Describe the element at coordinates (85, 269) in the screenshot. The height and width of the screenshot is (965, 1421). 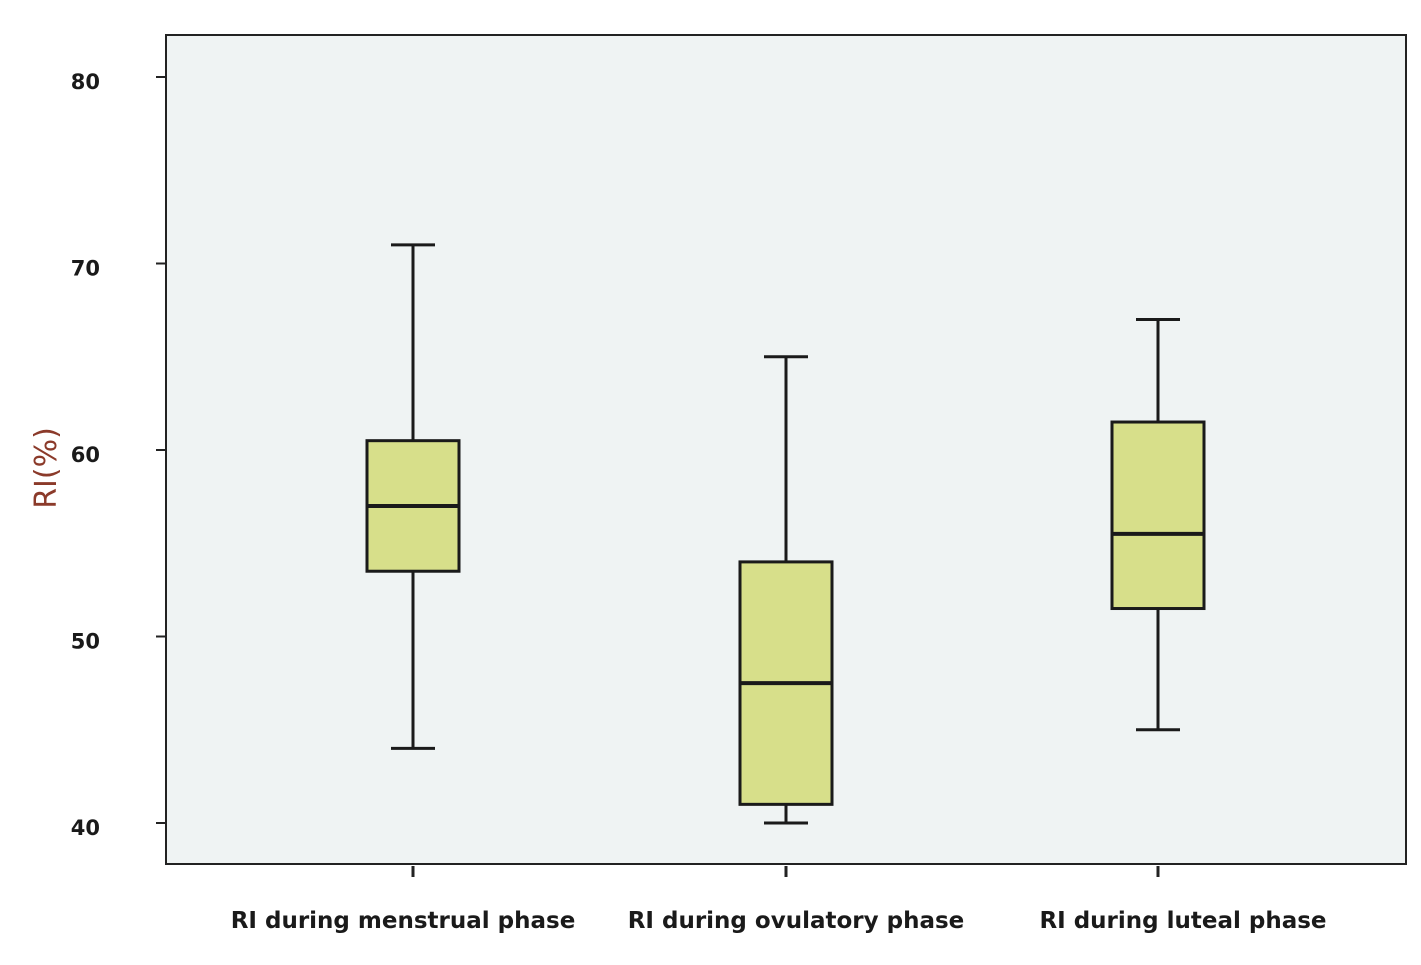
I see `y-tick-label: 70` at that location.